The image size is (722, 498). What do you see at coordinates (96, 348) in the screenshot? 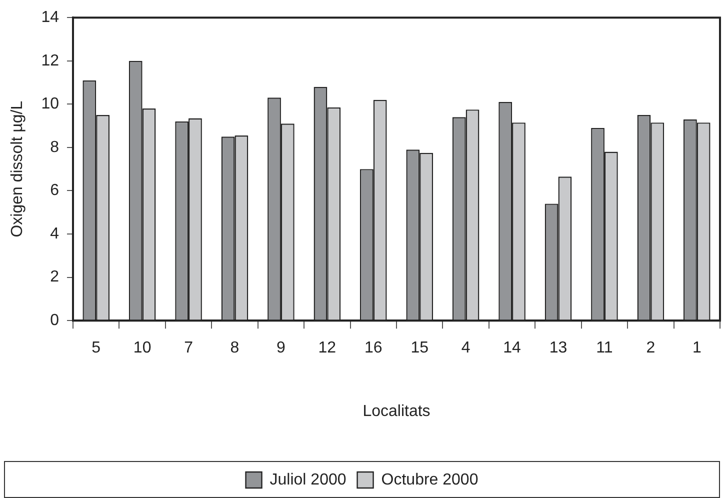
I see `x-tick-label: 5` at bounding box center [96, 348].